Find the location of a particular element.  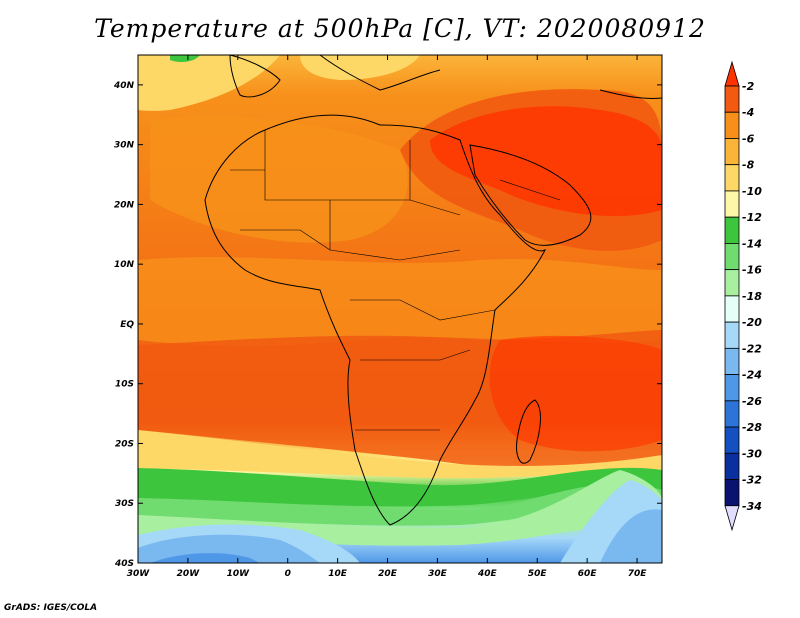

legend-label: -28 is located at coordinates (752, 427).